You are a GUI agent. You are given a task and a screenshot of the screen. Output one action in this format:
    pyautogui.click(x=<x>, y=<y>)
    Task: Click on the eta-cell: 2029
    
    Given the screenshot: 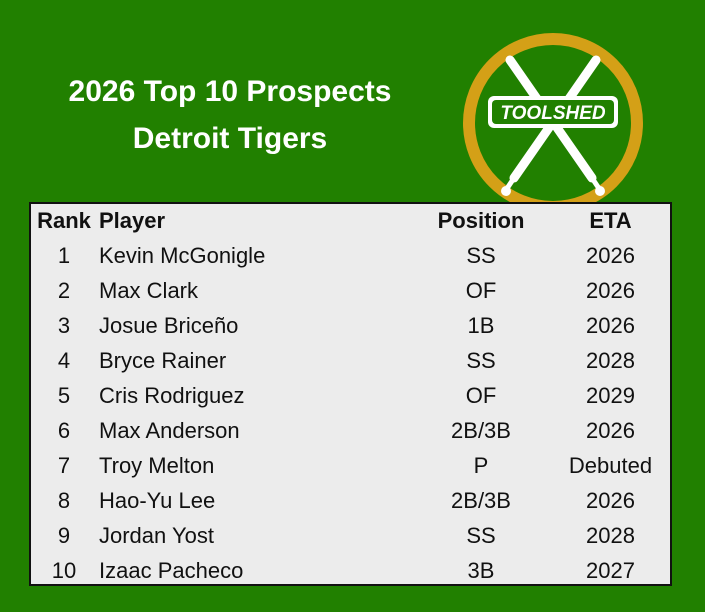 What is the action you would take?
    pyautogui.click(x=610, y=395)
    